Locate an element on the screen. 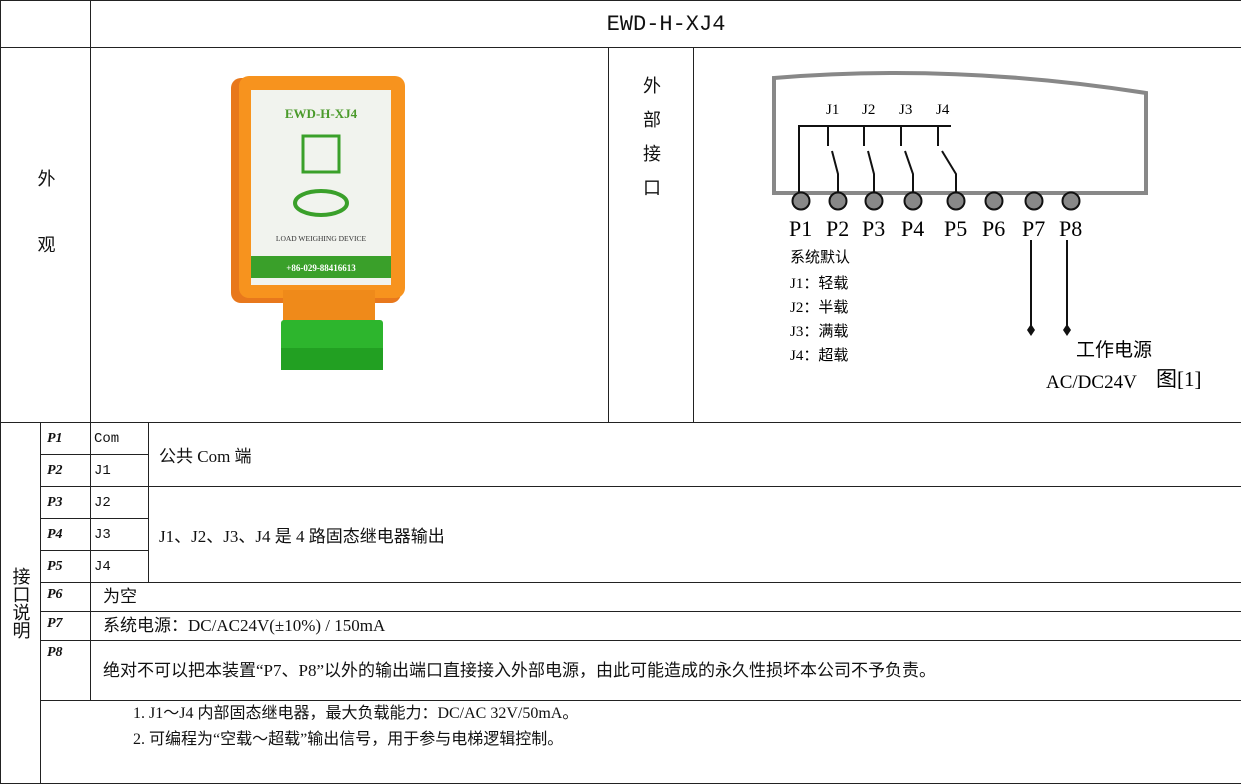 The image size is (1241, 784). device-model: EWD-H-XJ4 is located at coordinates (321, 113).